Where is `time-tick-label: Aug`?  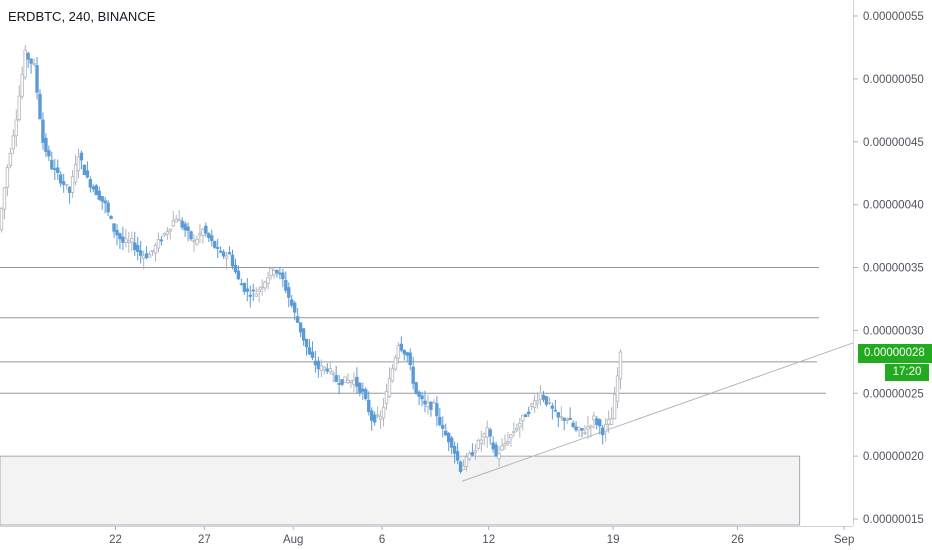 time-tick-label: Aug is located at coordinates (293, 540).